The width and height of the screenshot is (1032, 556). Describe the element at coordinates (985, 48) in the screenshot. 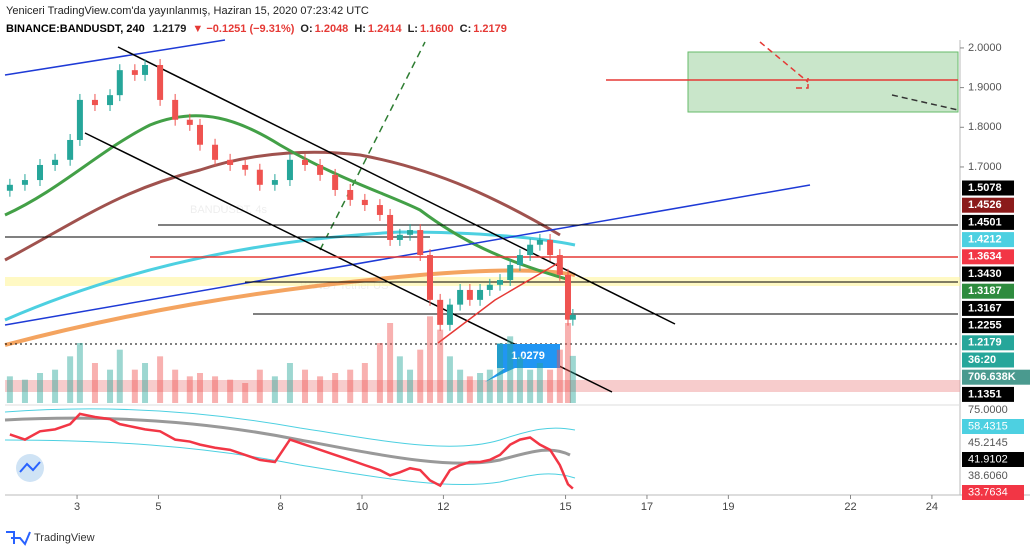

I see `y-tick-label: 2.0000` at that location.